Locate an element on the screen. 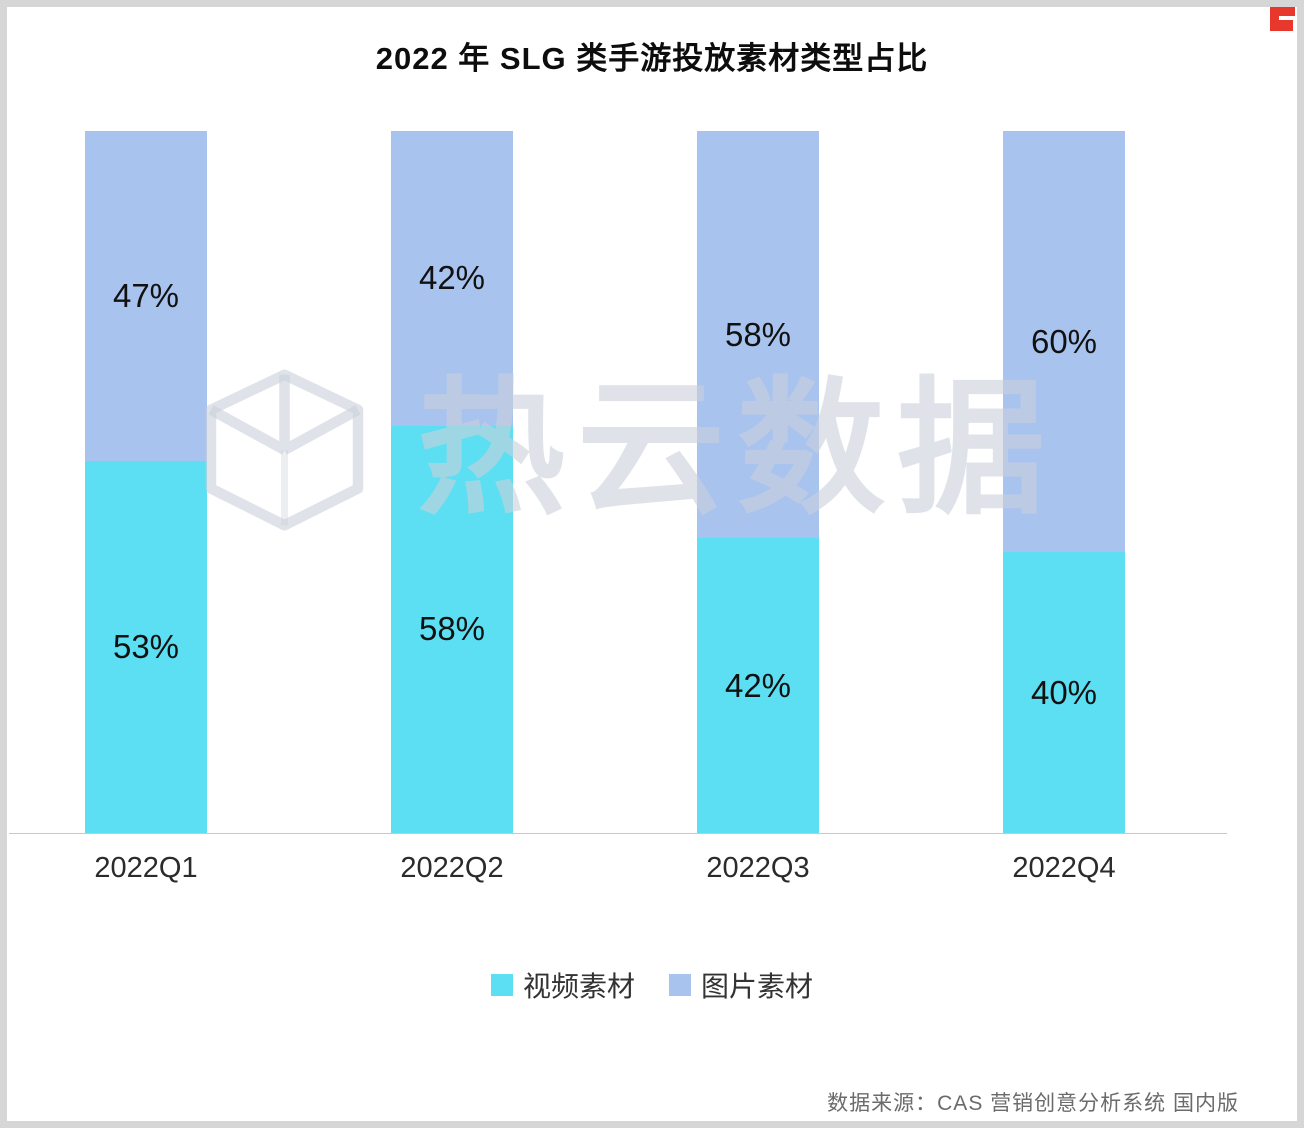 This screenshot has width=1304, height=1128. legend-label-image: 图片素材 is located at coordinates (757, 986).